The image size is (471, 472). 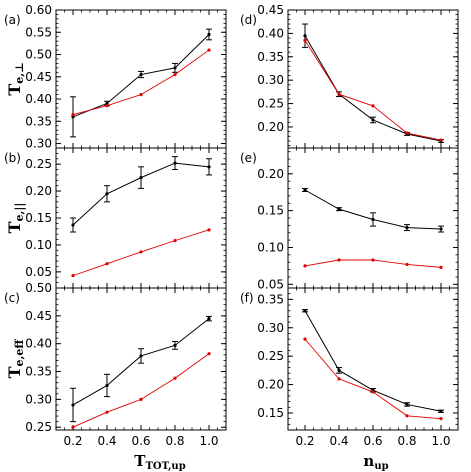 I want to click on y-axis-title: Te,⊥, so click(x=15, y=78).